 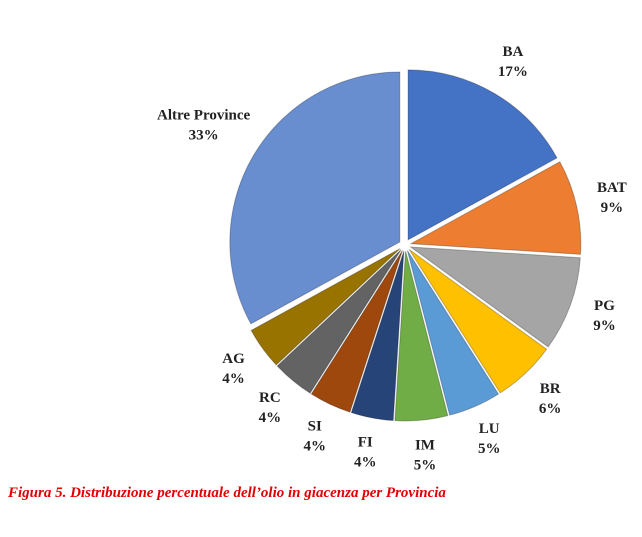 What do you see at coordinates (233, 359) in the screenshot?
I see `slice-label: AG` at bounding box center [233, 359].